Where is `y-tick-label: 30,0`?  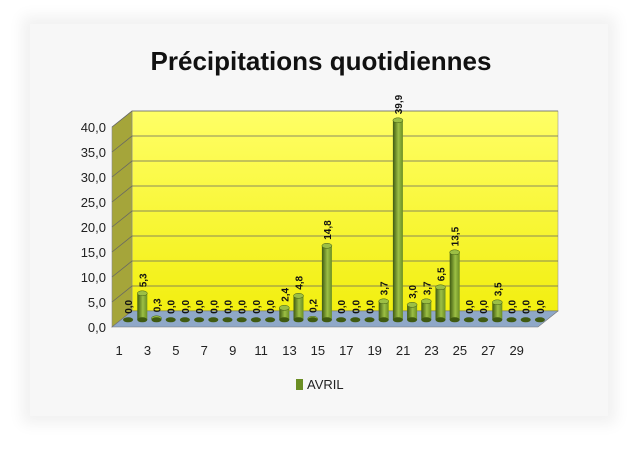
y-tick-label: 30,0 is located at coordinates (93, 177).